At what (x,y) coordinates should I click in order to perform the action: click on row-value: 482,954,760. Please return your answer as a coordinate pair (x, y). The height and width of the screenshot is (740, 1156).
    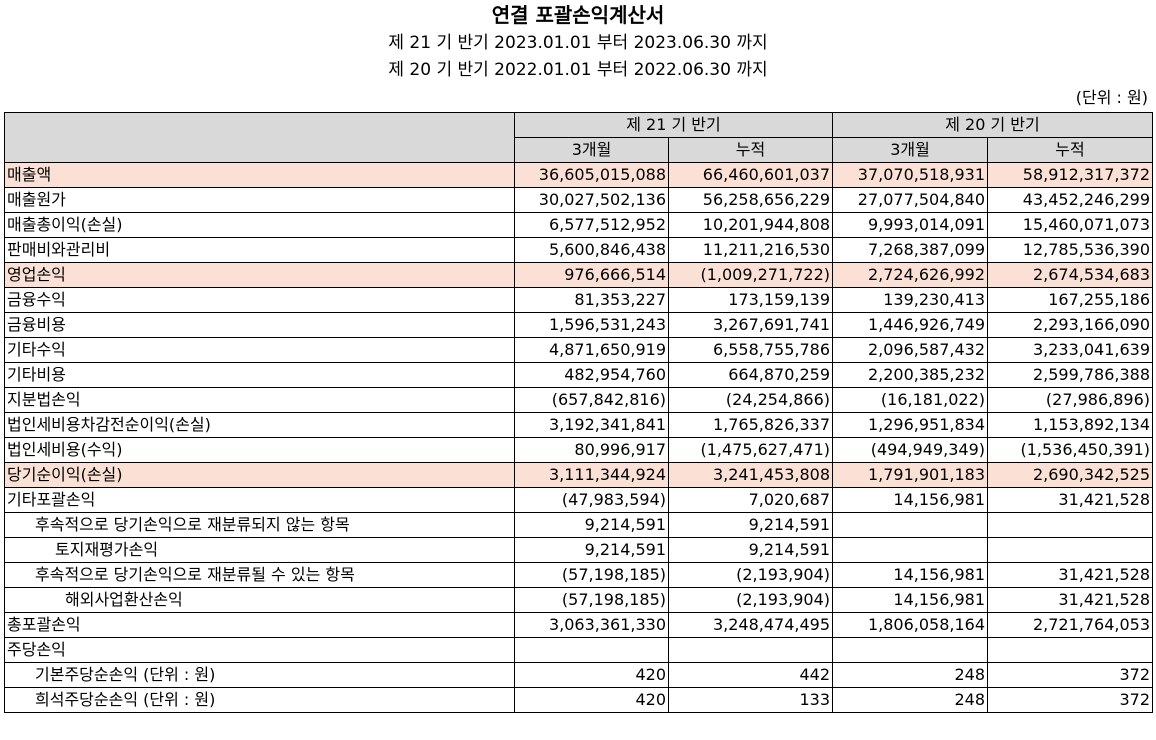
    Looking at the image, I should click on (591, 375).